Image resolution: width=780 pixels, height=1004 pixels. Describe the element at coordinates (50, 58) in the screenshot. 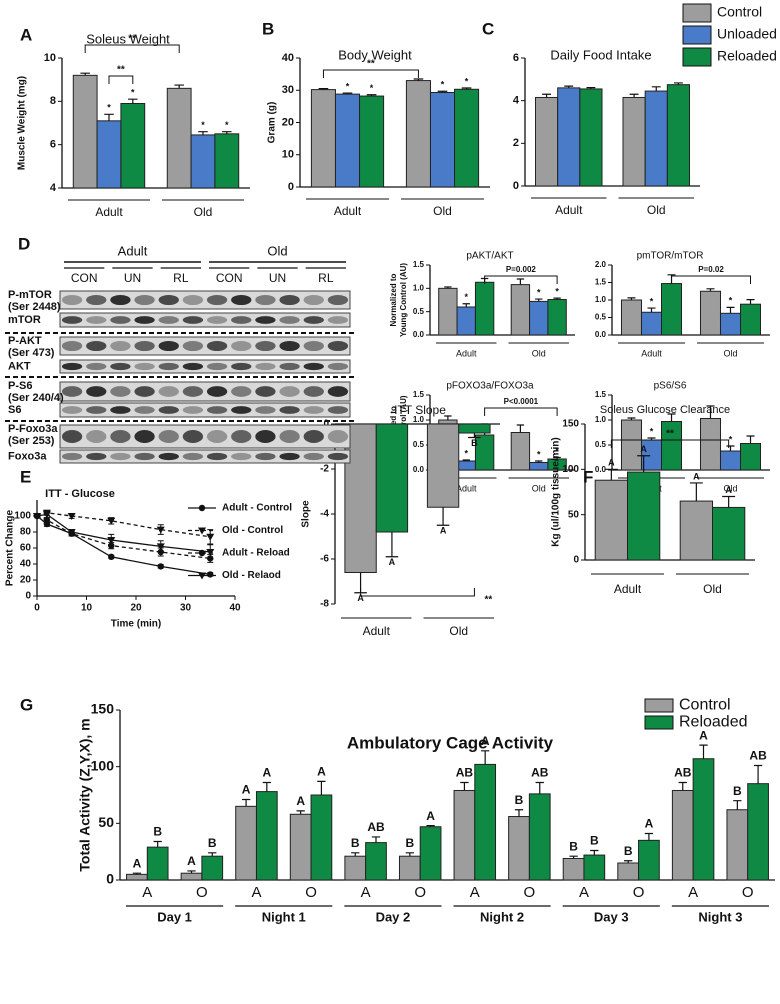

I see `y-tick-label: 10` at that location.